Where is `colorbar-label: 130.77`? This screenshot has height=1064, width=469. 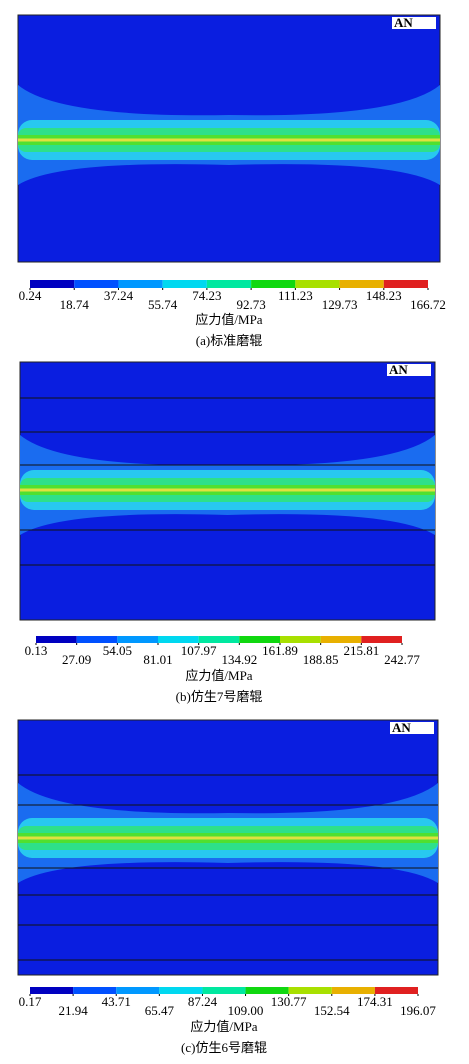 colorbar-label: 130.77 is located at coordinates (289, 1001).